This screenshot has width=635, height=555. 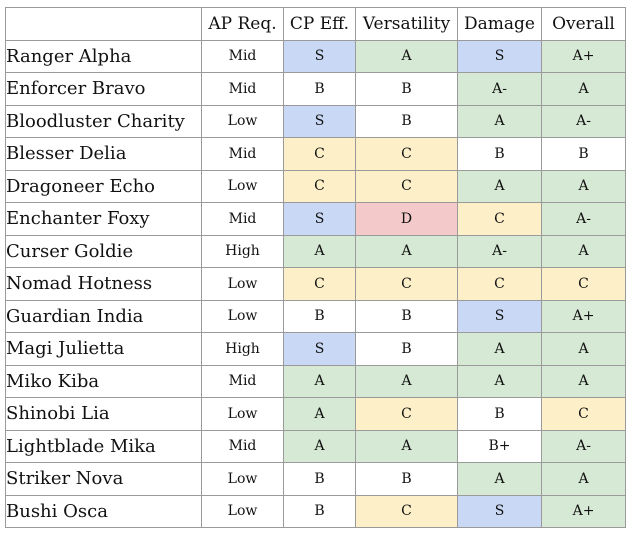 What do you see at coordinates (315, 381) in the screenshot?
I see `table-row: Miko Kiba Mid A A A A` at bounding box center [315, 381].